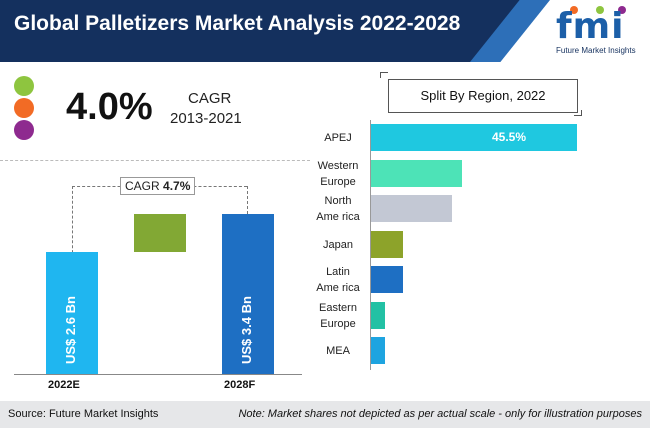 The width and height of the screenshot is (650, 428). What do you see at coordinates (160, 233) in the screenshot?
I see `waterfall-increment-bar` at bounding box center [160, 233].